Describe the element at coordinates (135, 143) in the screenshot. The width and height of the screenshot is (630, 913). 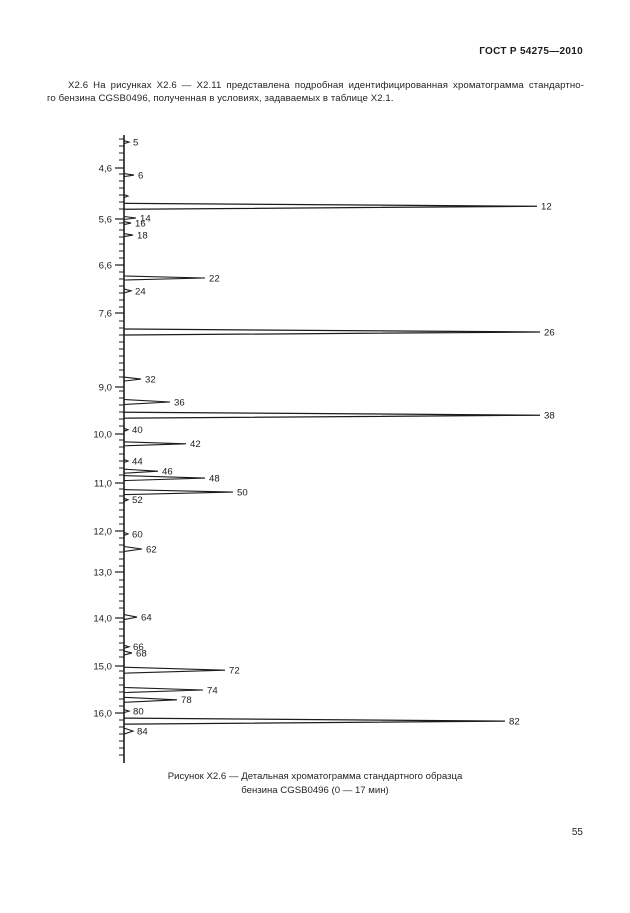
I see `peak-label-5: 5` at that location.